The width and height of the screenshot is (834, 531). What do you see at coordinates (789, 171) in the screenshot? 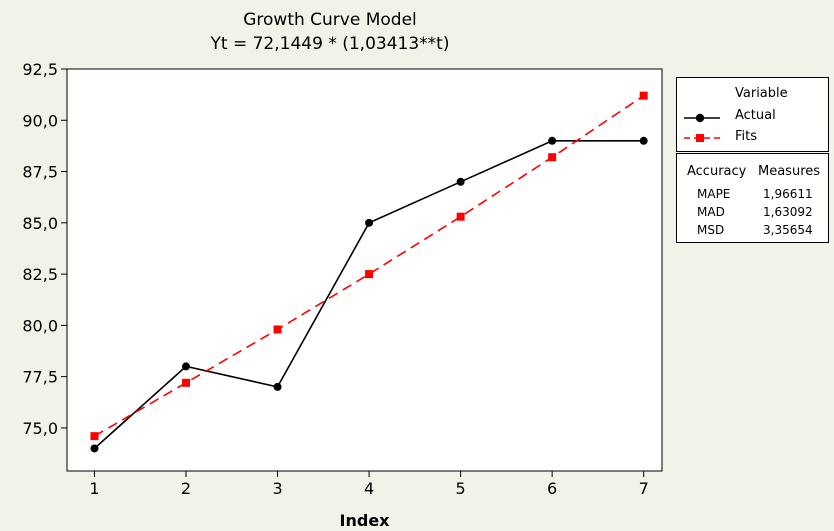
I see `accuracy-title-right: Measures` at bounding box center [789, 171].